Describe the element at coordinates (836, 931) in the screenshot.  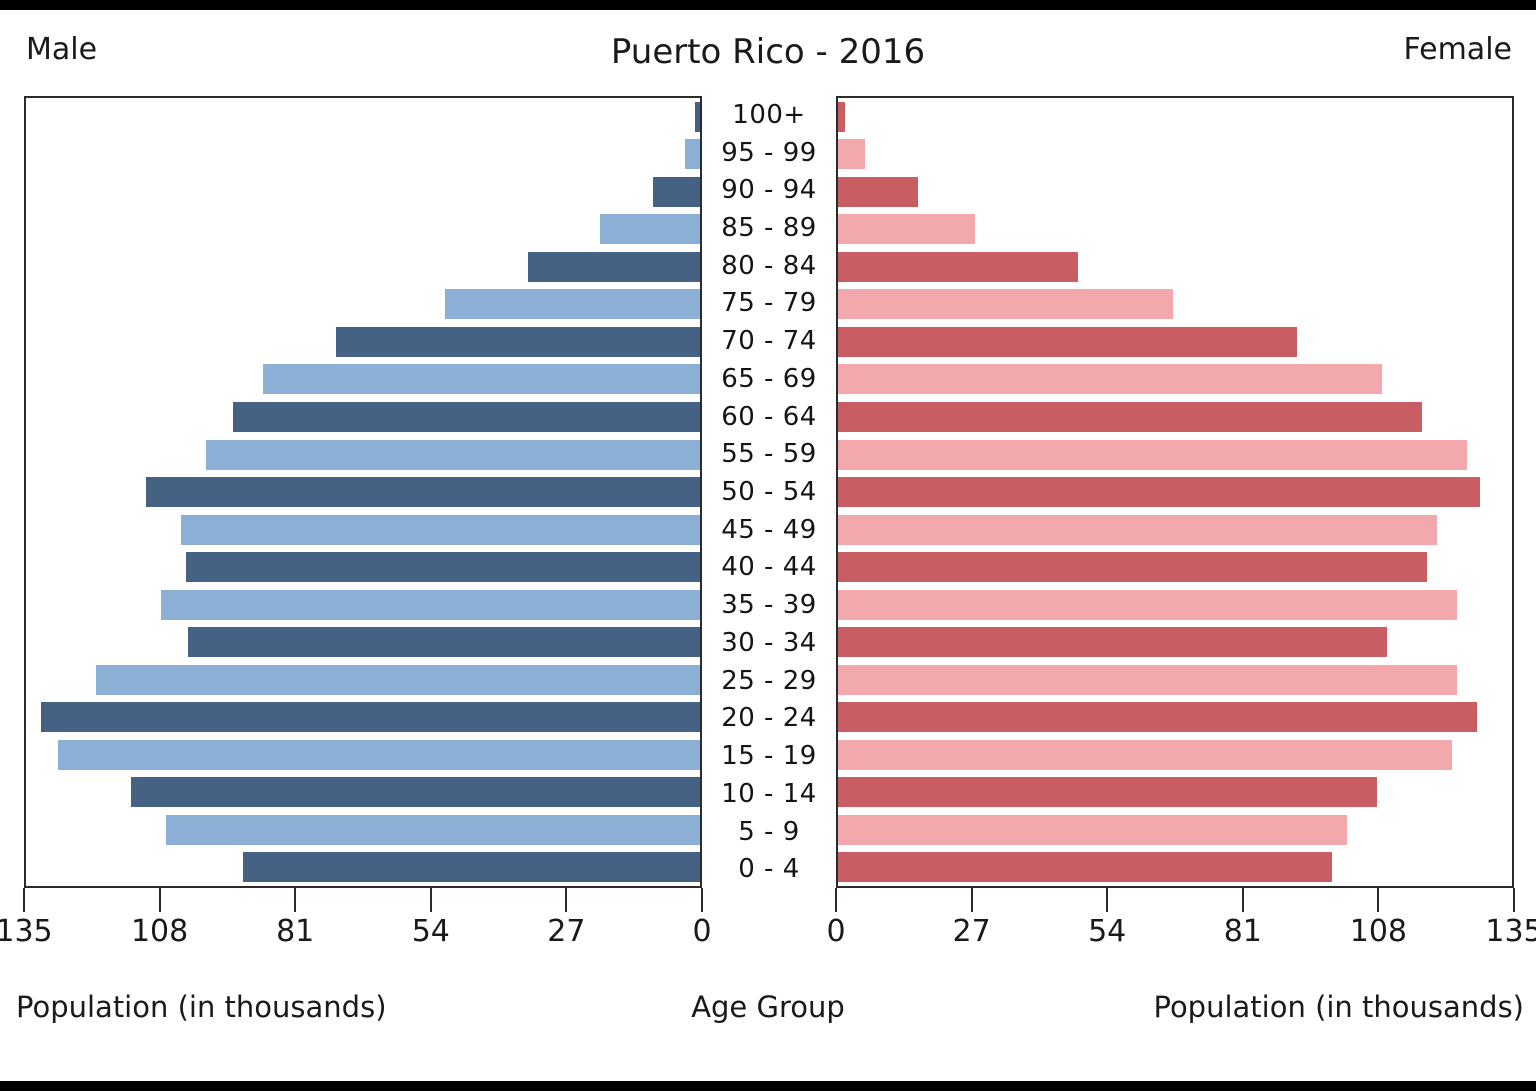
I see `female-axis-tick-label: 0` at that location.